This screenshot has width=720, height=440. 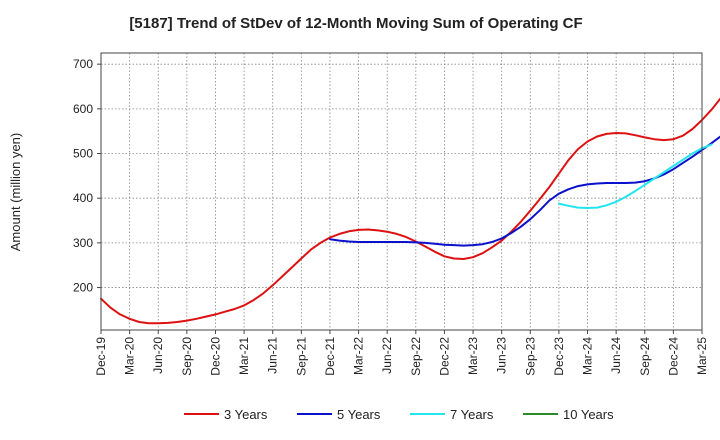 What do you see at coordinates (472, 414) in the screenshot?
I see `legend-label-7-years: 7 Years` at bounding box center [472, 414].